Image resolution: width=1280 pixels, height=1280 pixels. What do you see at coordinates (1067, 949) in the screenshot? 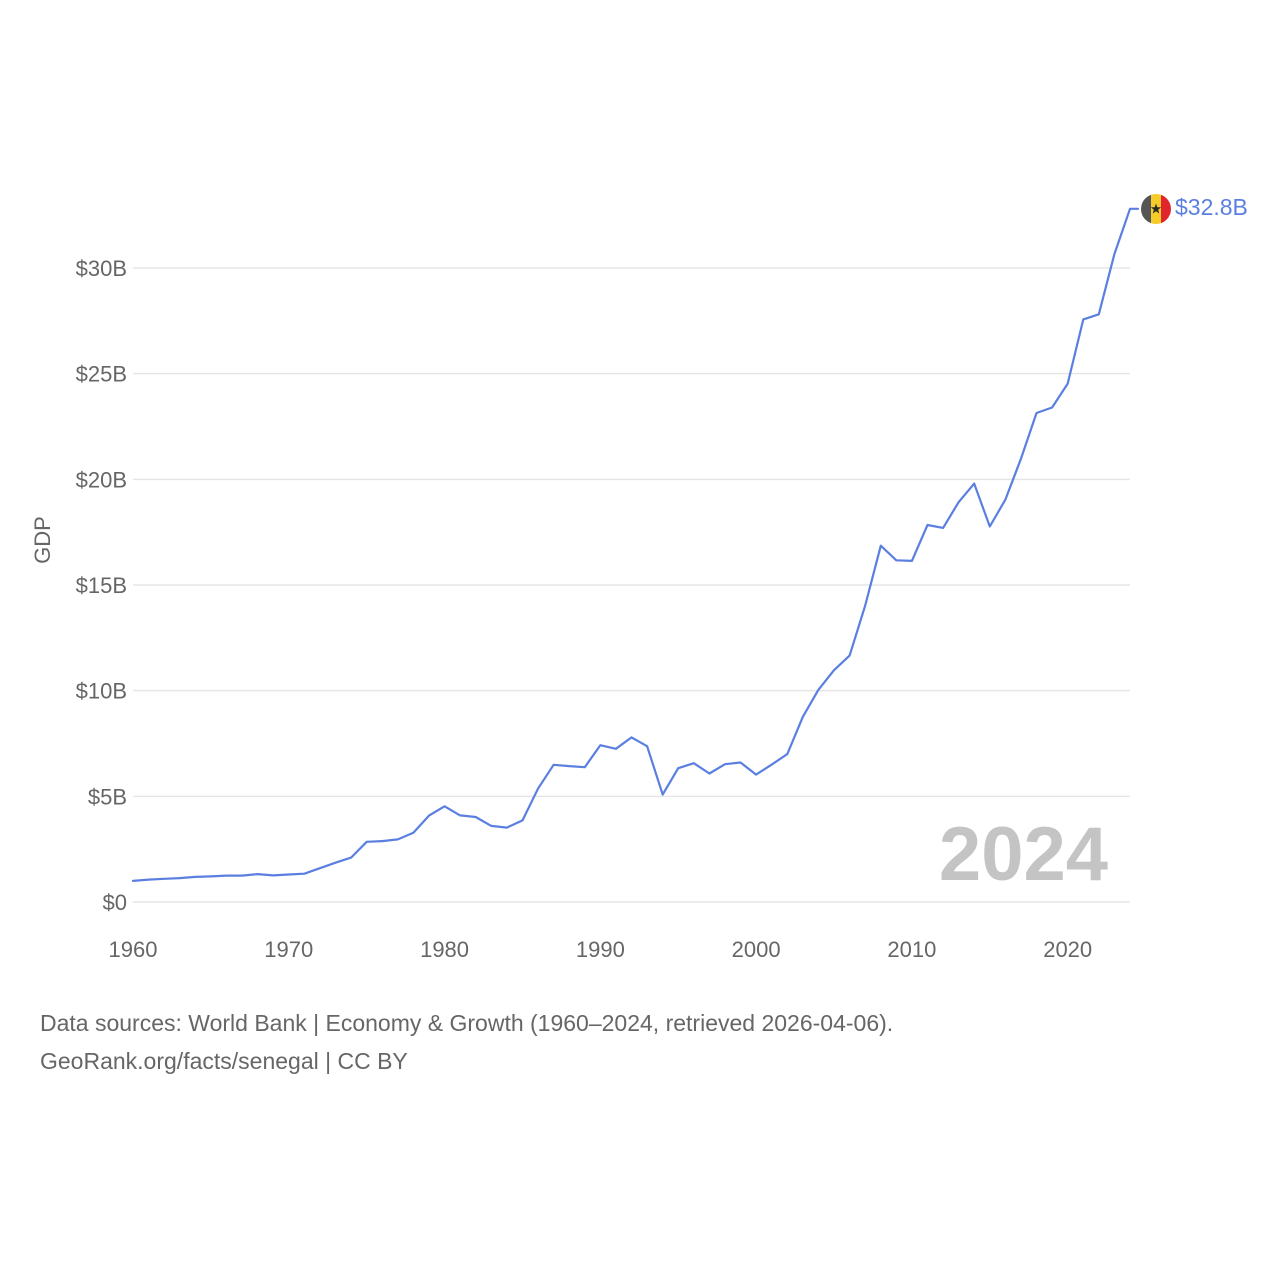
I see `x-tick-label: 2020` at bounding box center [1067, 949].